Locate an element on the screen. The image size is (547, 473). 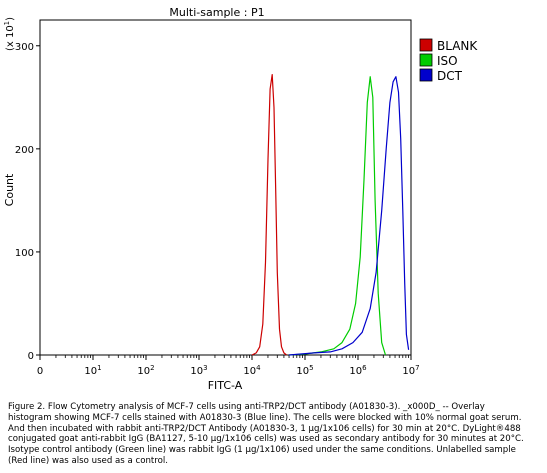
x-tick-label: 10² is located at coordinates (145, 370).